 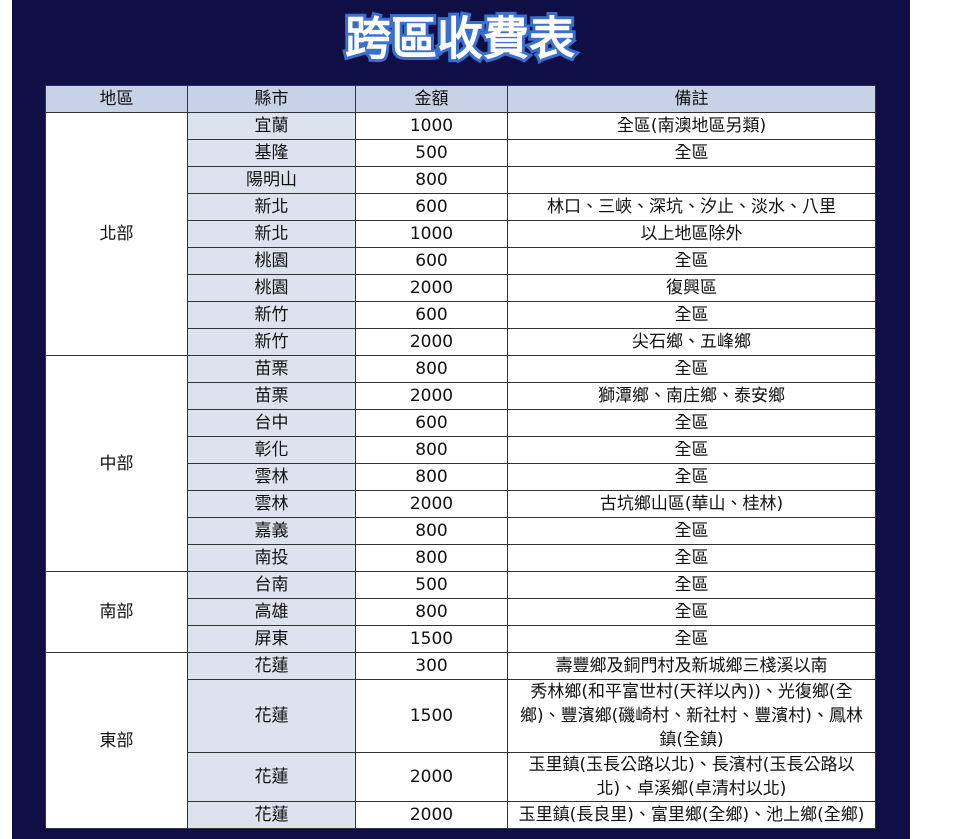 I want to click on city-cell: 基隆, so click(x=271, y=153).